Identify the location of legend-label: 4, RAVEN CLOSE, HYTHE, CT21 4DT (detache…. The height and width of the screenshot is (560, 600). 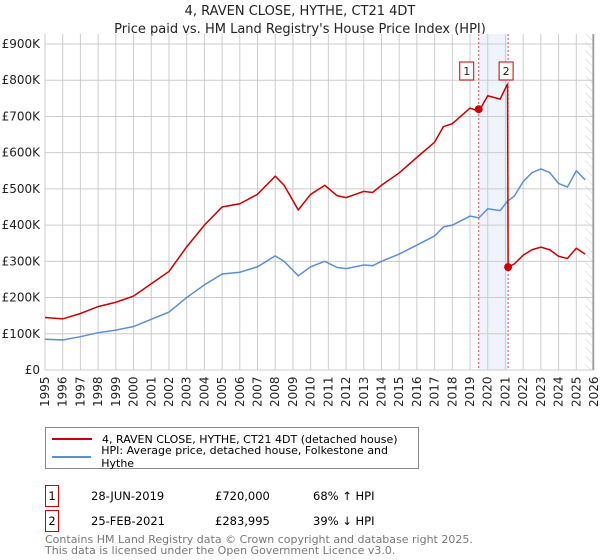
(250, 439).